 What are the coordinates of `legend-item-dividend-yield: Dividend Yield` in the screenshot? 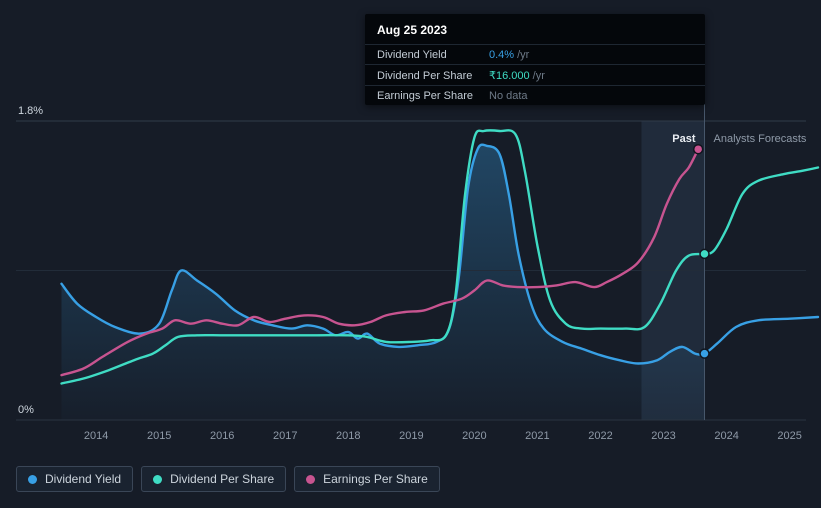 It's located at (75, 479).